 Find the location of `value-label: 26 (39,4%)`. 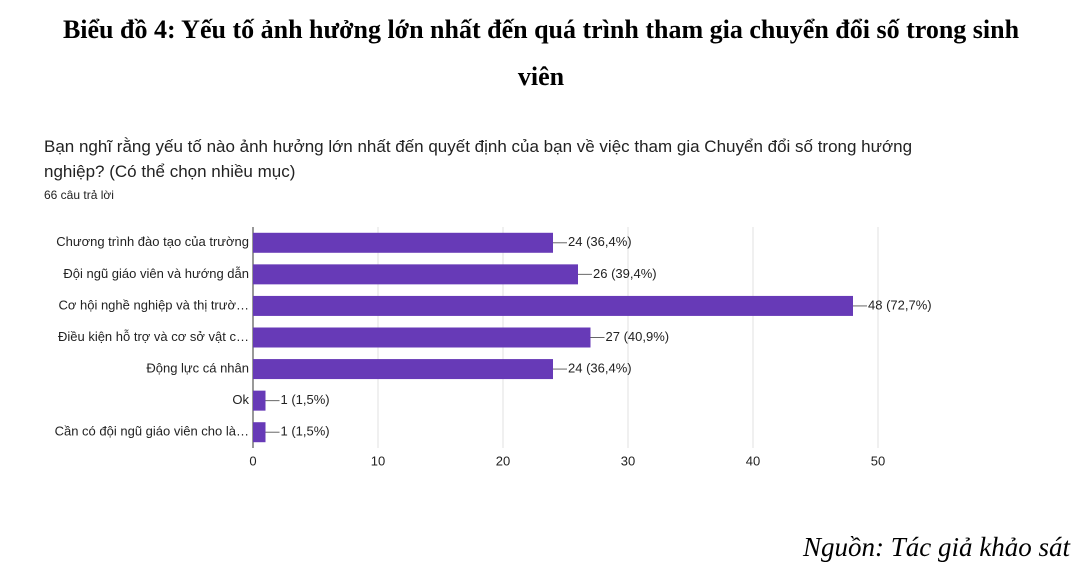

value-label: 26 (39,4%) is located at coordinates (625, 273).